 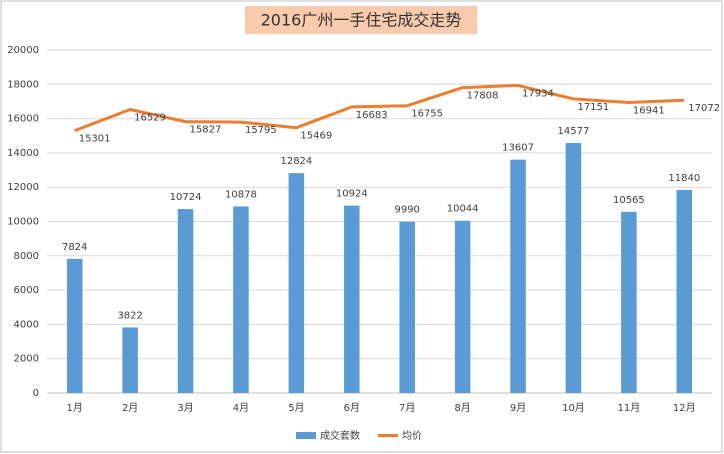 I want to click on x-tick-label: 2月, so click(x=130, y=408).